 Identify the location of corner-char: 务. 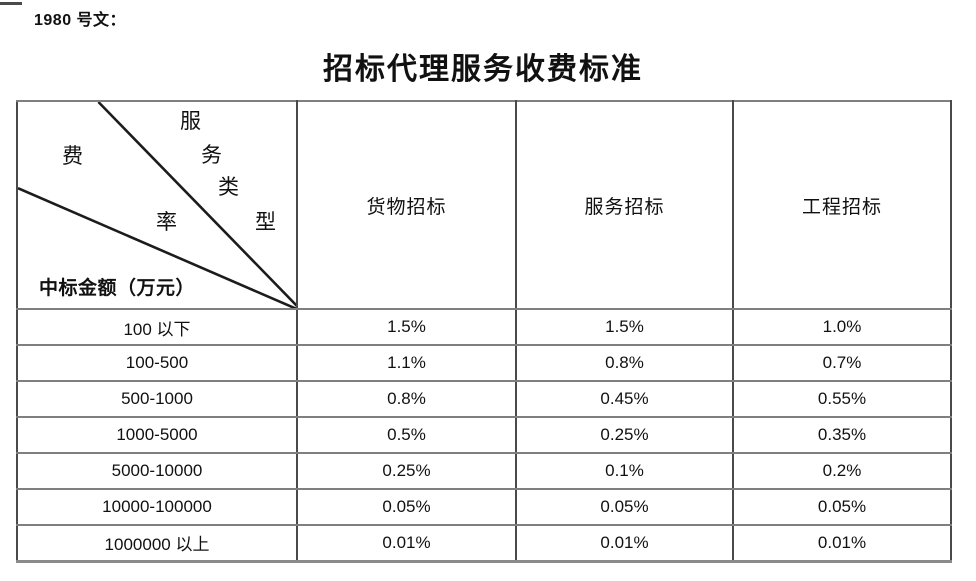
(211, 155).